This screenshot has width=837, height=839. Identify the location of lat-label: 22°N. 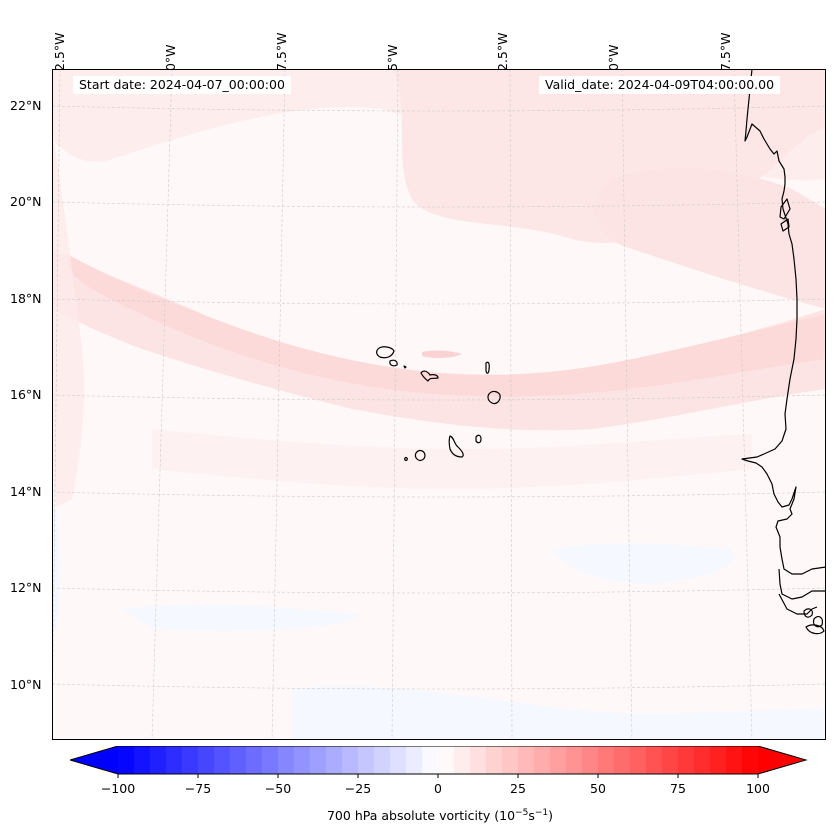
(26, 105).